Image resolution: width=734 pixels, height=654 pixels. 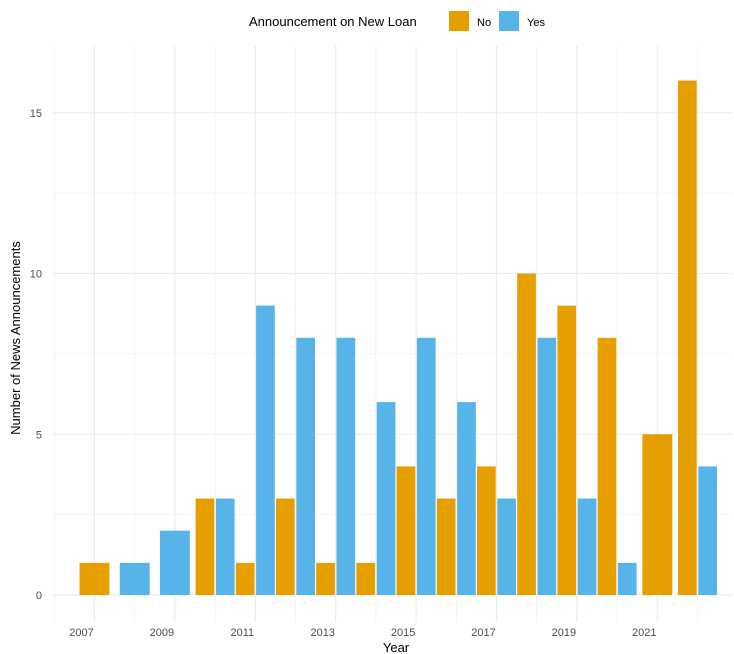 What do you see at coordinates (459, 21) in the screenshot?
I see `legend-swatch-no` at bounding box center [459, 21].